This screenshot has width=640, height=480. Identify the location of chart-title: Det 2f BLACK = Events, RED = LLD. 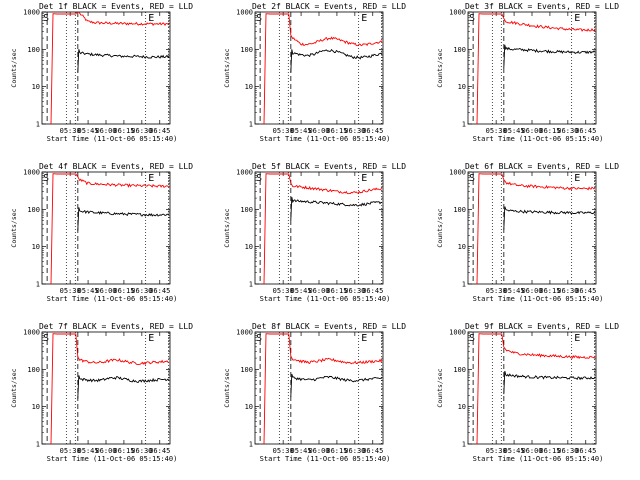
(329, 6).